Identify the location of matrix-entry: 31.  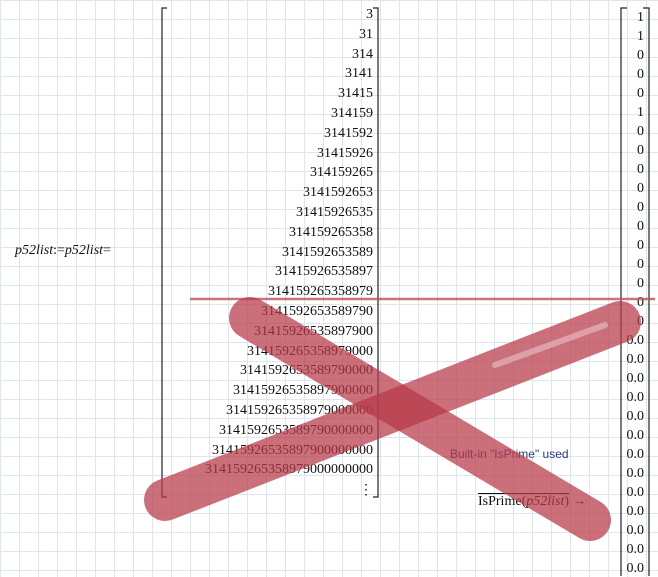
(366, 34).